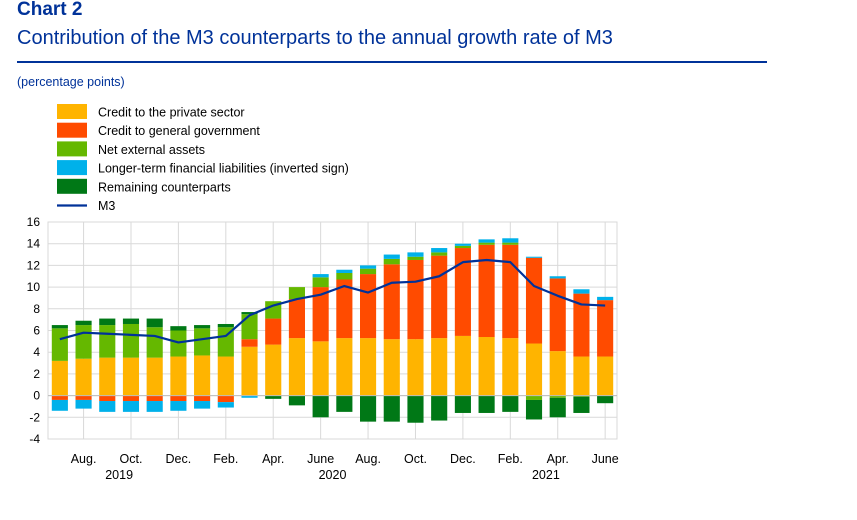  Describe the element at coordinates (332, 301) in the screenshot. I see `m3-line` at that location.